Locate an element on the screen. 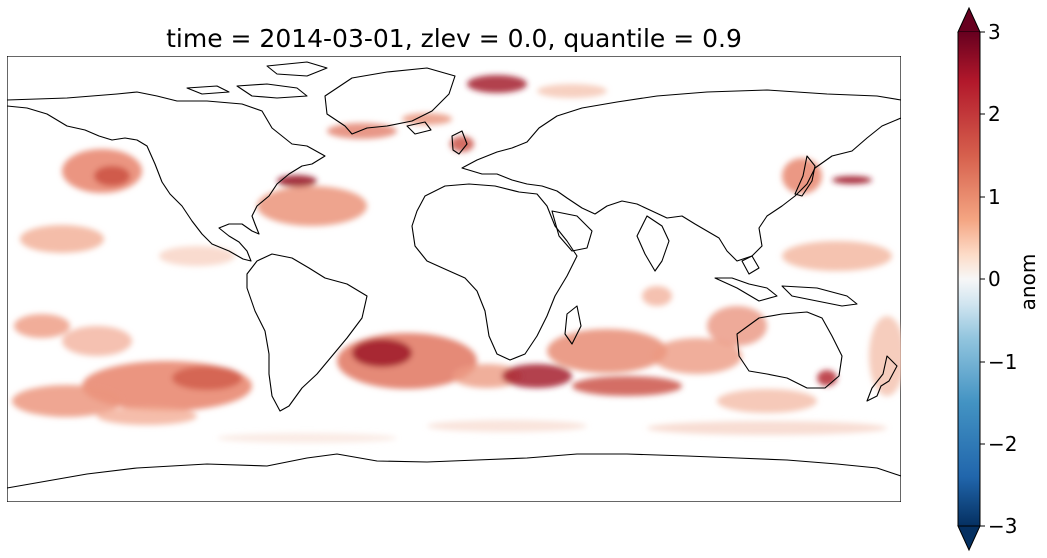 The width and height of the screenshot is (1047, 558). colorbar-tick-label: 2 is located at coordinates (994, 114).